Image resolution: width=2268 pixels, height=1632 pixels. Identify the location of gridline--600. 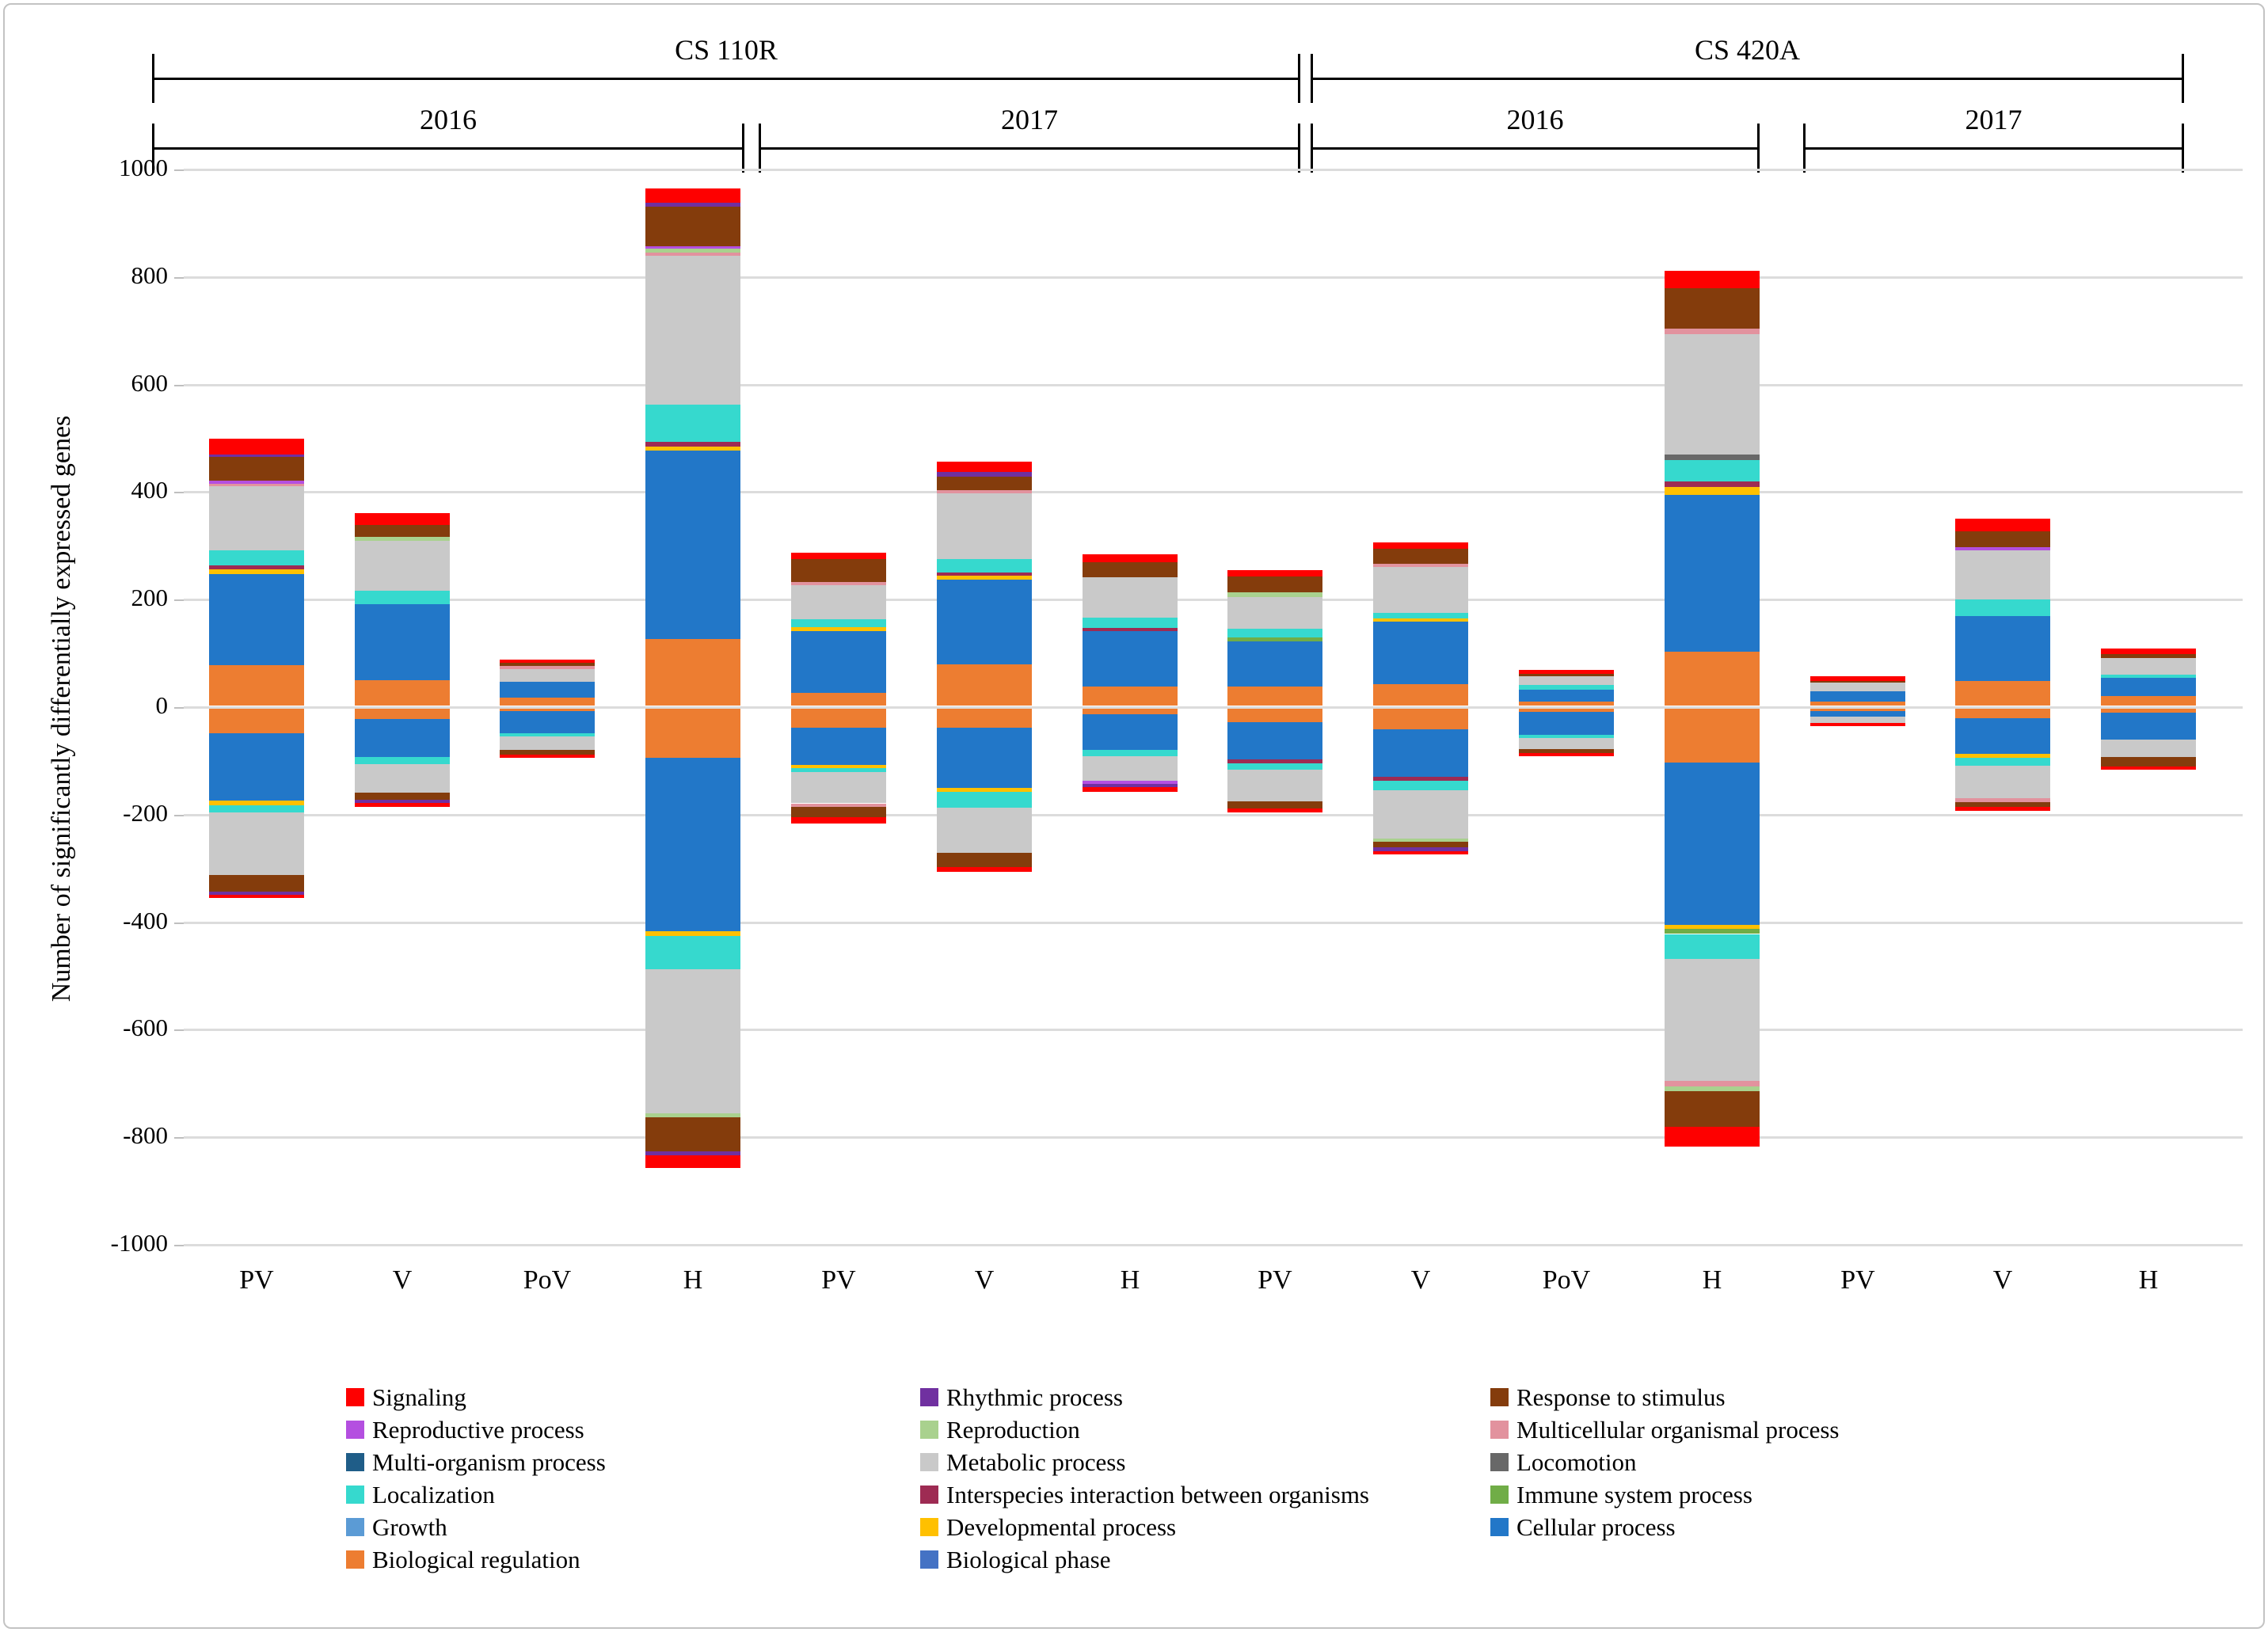
(1213, 1030).